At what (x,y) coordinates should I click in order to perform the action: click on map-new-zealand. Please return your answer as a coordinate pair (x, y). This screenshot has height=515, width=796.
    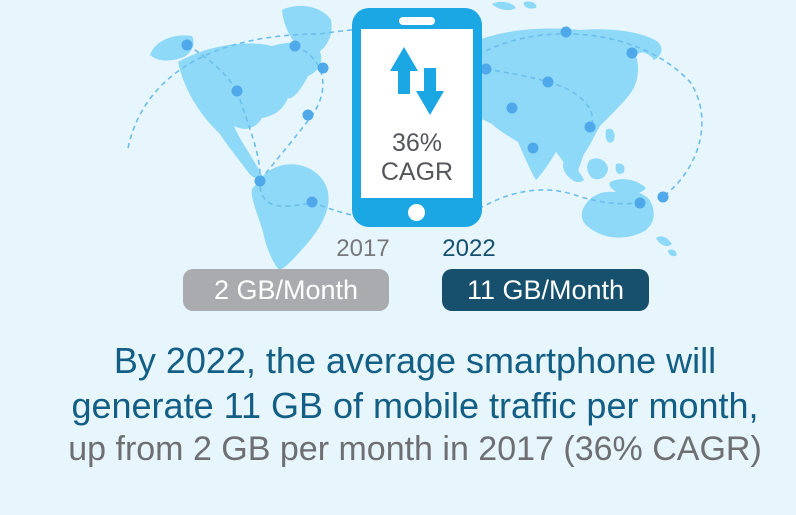
    Looking at the image, I should click on (666, 246).